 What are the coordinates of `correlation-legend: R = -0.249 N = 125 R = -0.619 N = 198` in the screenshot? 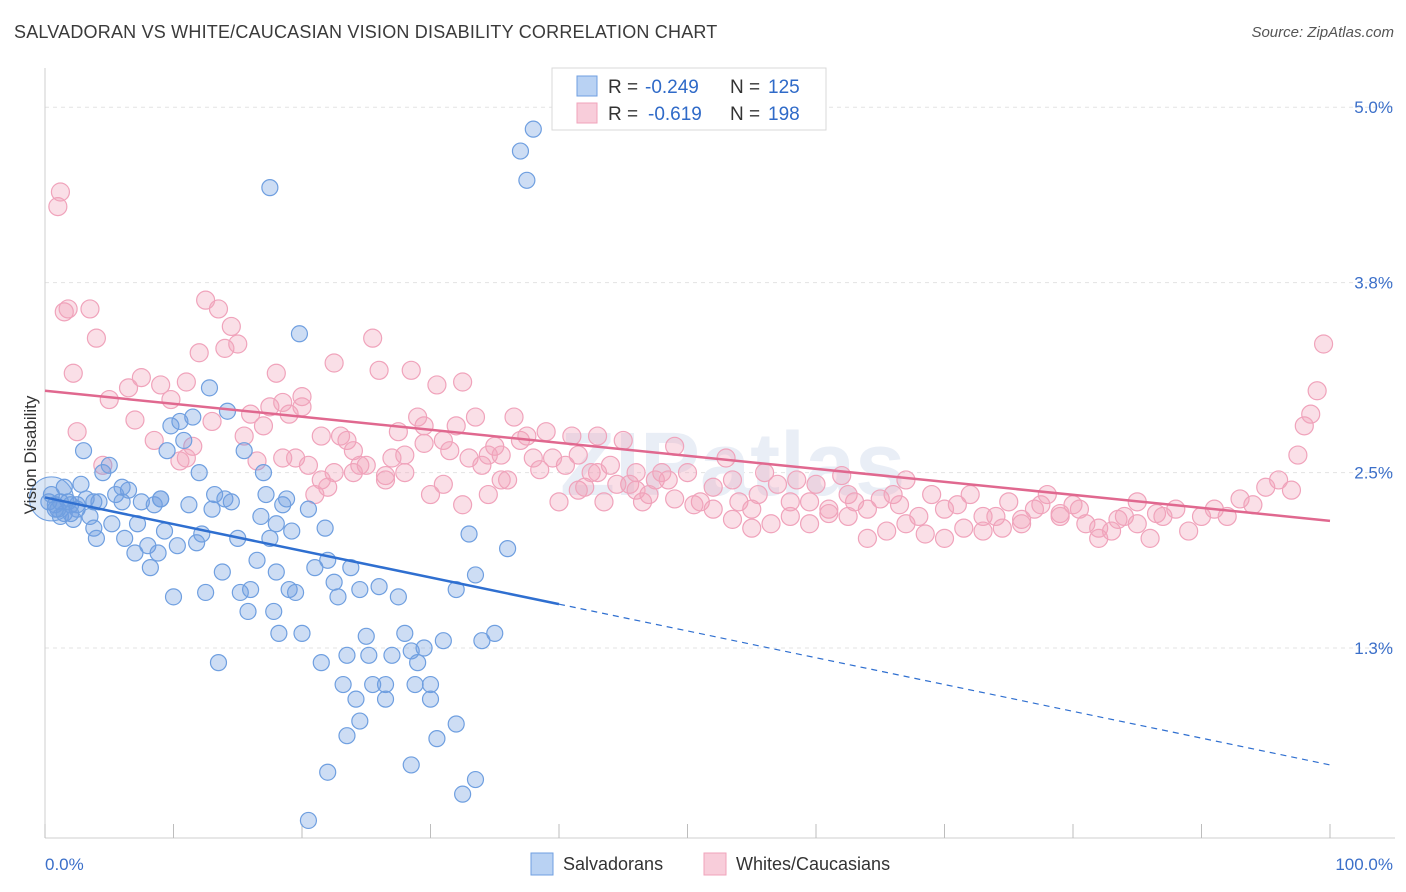 It's located at (689, 99).